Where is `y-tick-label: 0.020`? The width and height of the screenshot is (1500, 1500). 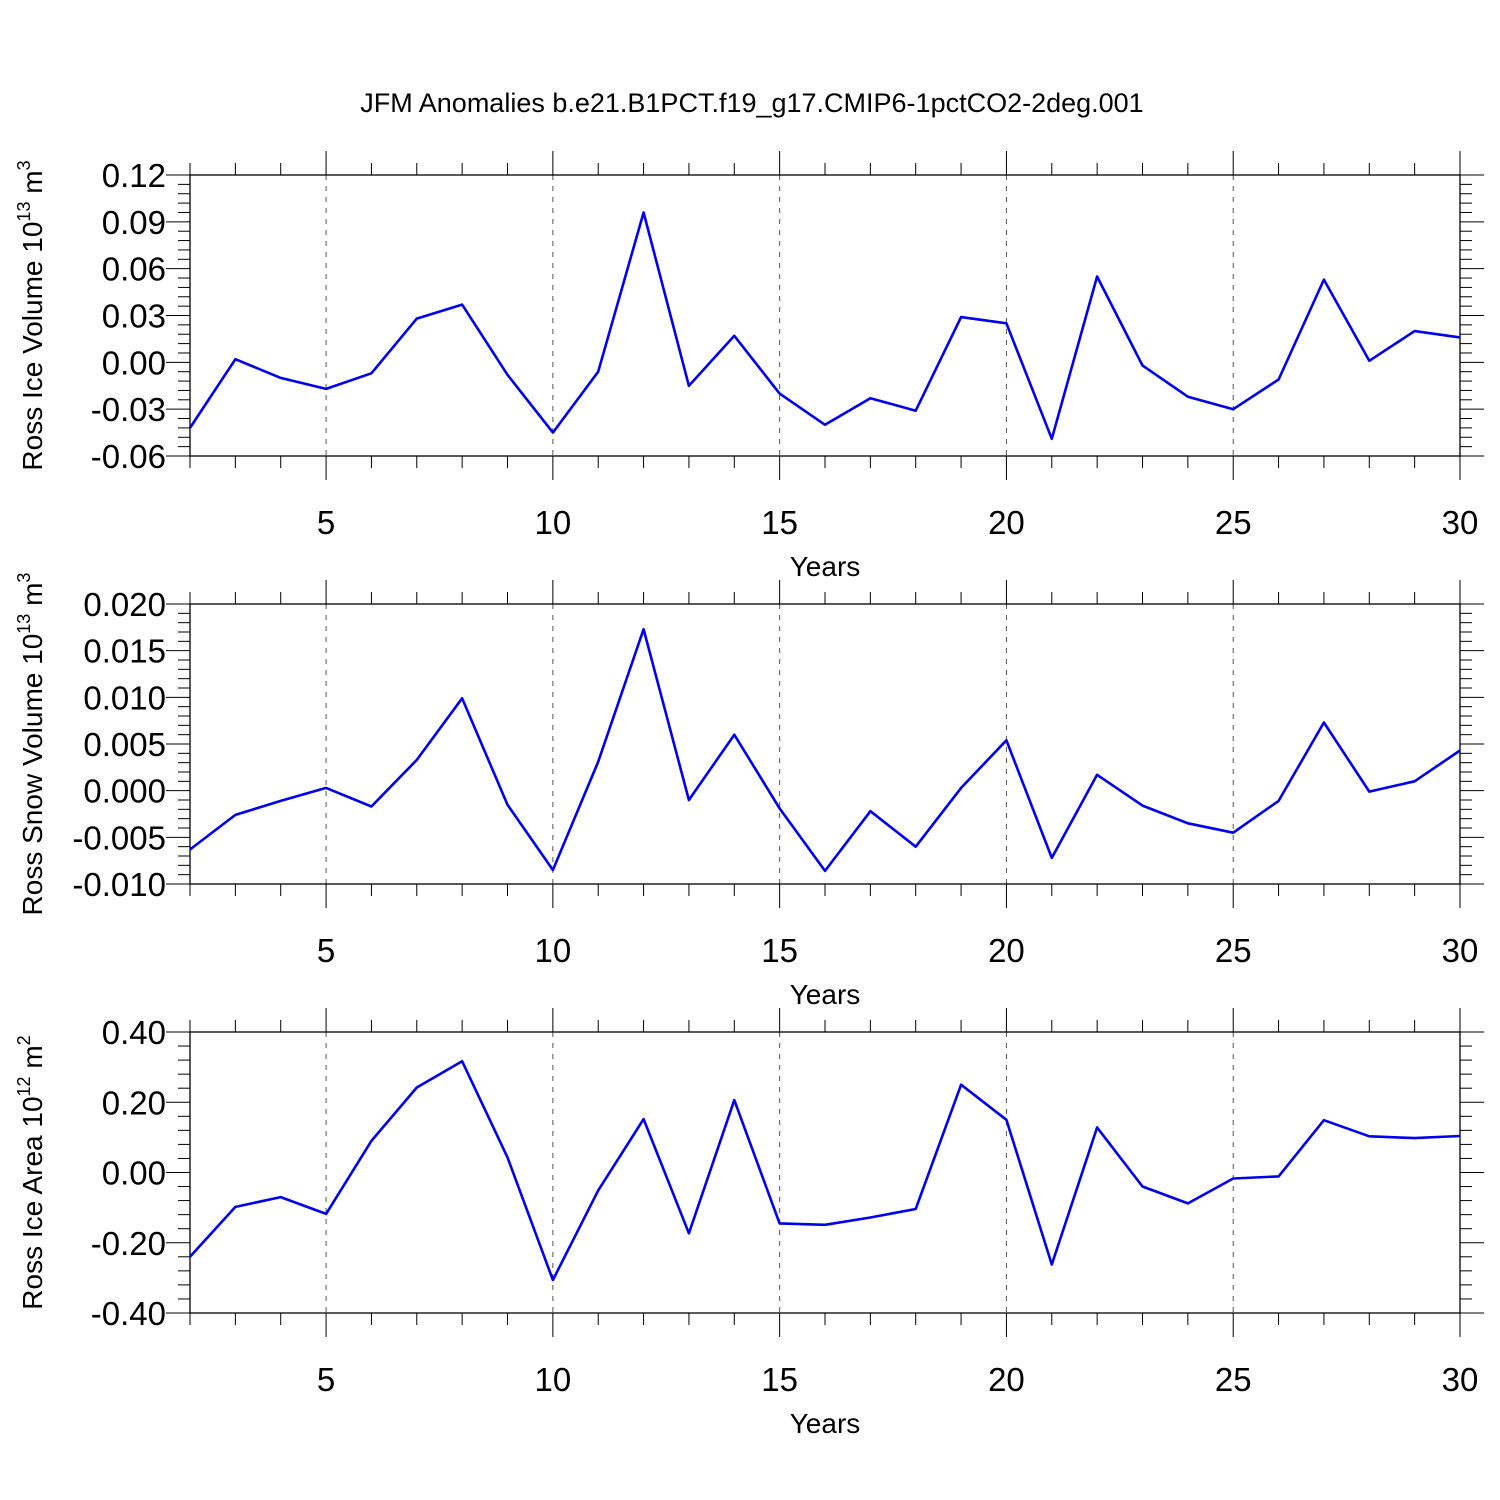 y-tick-label: 0.020 is located at coordinates (124, 604).